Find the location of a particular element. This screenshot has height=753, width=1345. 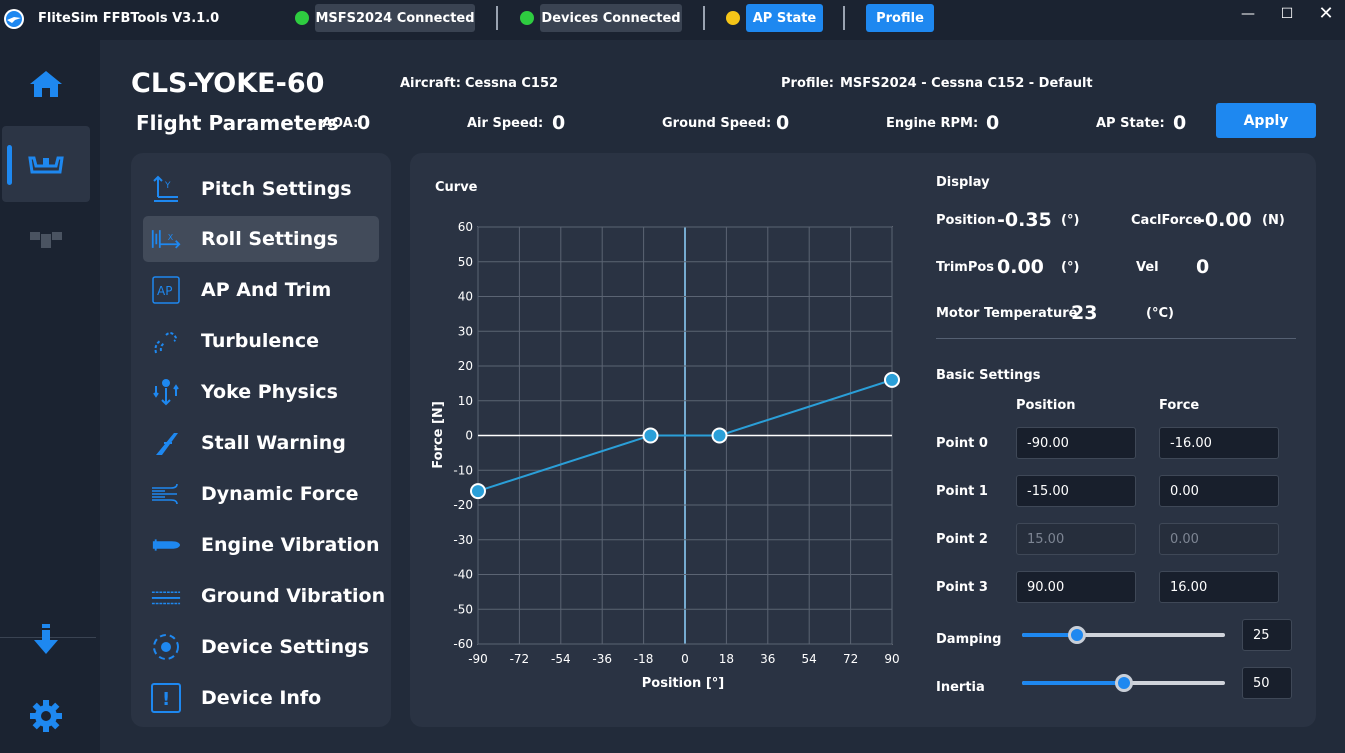

aircraft-label: Aircraft: is located at coordinates (430, 83).